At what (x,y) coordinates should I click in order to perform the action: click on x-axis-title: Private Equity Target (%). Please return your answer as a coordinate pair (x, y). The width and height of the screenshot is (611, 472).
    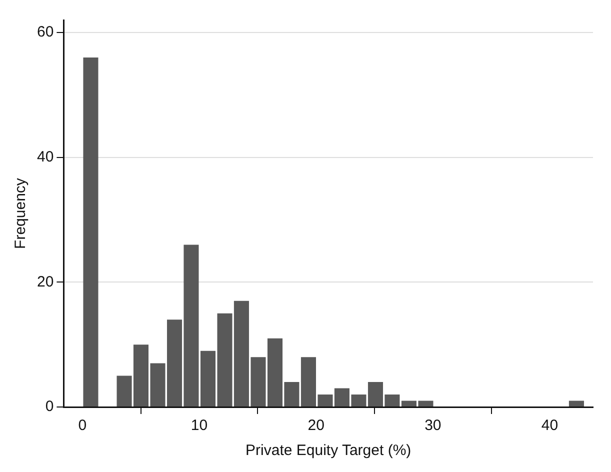
    Looking at the image, I should click on (329, 451).